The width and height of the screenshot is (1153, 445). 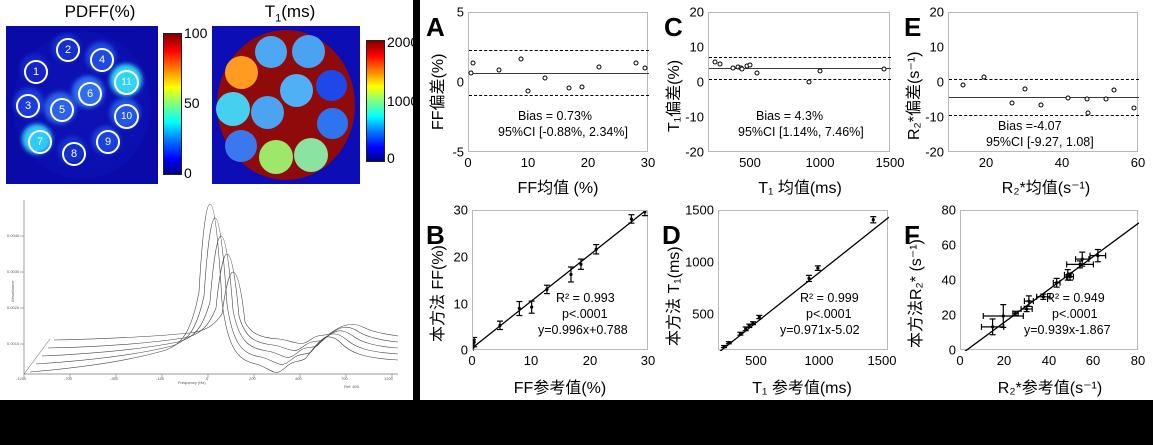 What do you see at coordinates (21, 378) in the screenshot?
I see `spectrum-xtick: -1200` at bounding box center [21, 378].